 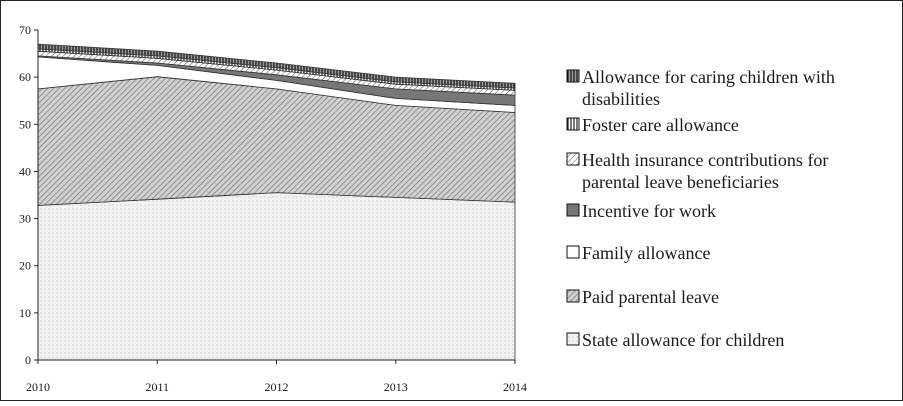 I want to click on legend-label: Paid parental leave, so click(x=650, y=297).